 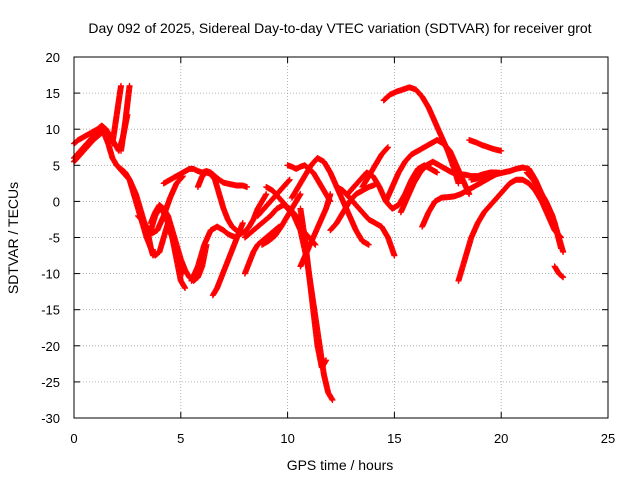 What do you see at coordinates (50, 274) in the screenshot?
I see `y-tick-label: -10` at bounding box center [50, 274].